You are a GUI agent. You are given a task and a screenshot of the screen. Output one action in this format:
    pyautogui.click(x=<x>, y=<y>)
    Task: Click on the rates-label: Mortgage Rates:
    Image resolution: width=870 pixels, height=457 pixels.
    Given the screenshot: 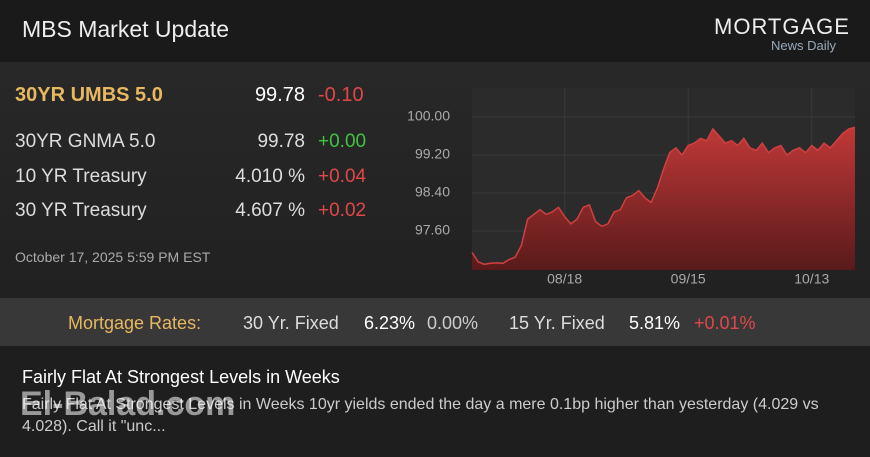 What is the action you would take?
    pyautogui.click(x=135, y=323)
    